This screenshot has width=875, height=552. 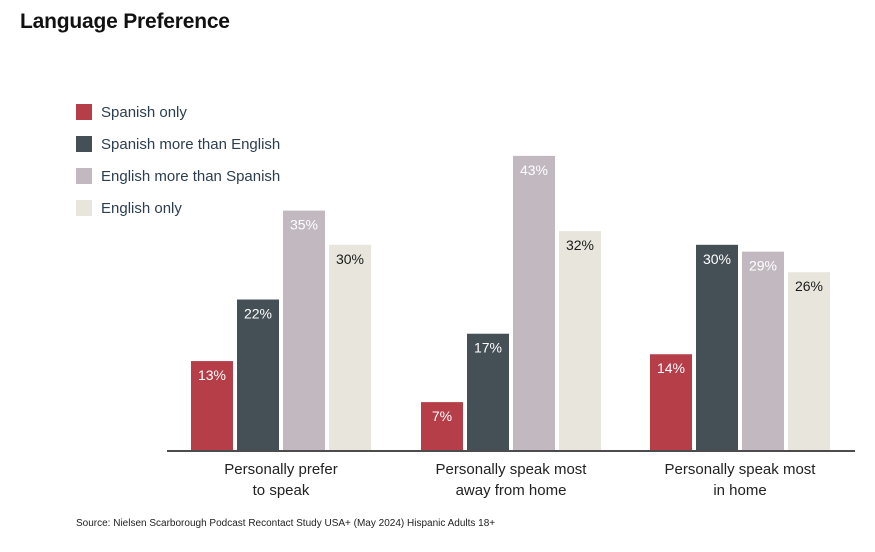 I want to click on data-label: 29%, so click(x=763, y=266).